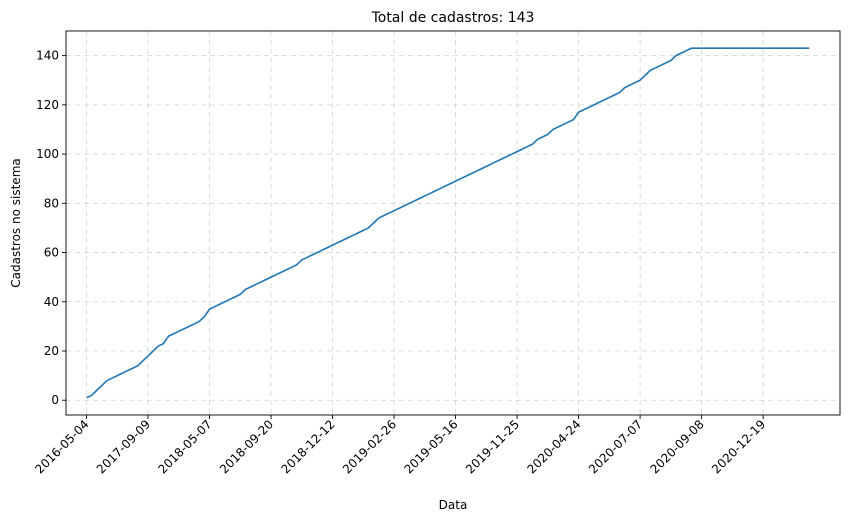  What do you see at coordinates (307, 446) in the screenshot?
I see `x-tick-label: 2018-12-12` at bounding box center [307, 446].